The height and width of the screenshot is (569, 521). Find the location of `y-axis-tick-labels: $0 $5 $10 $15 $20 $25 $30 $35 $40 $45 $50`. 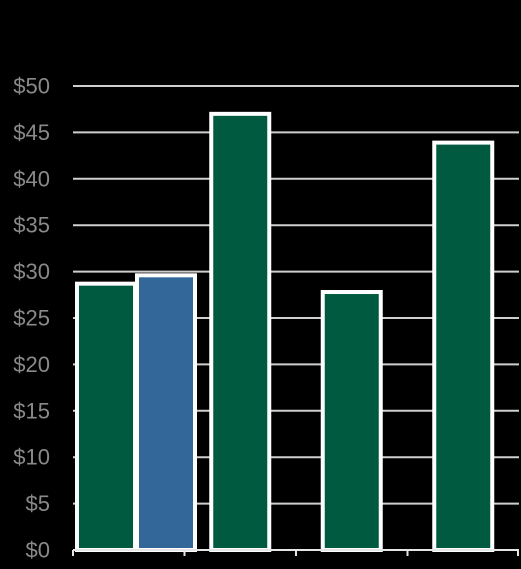

y-axis-tick-labels: $0 $5 $10 $15 $20 $25 $30 $35 $40 $45 $50 is located at coordinates (31, 318).